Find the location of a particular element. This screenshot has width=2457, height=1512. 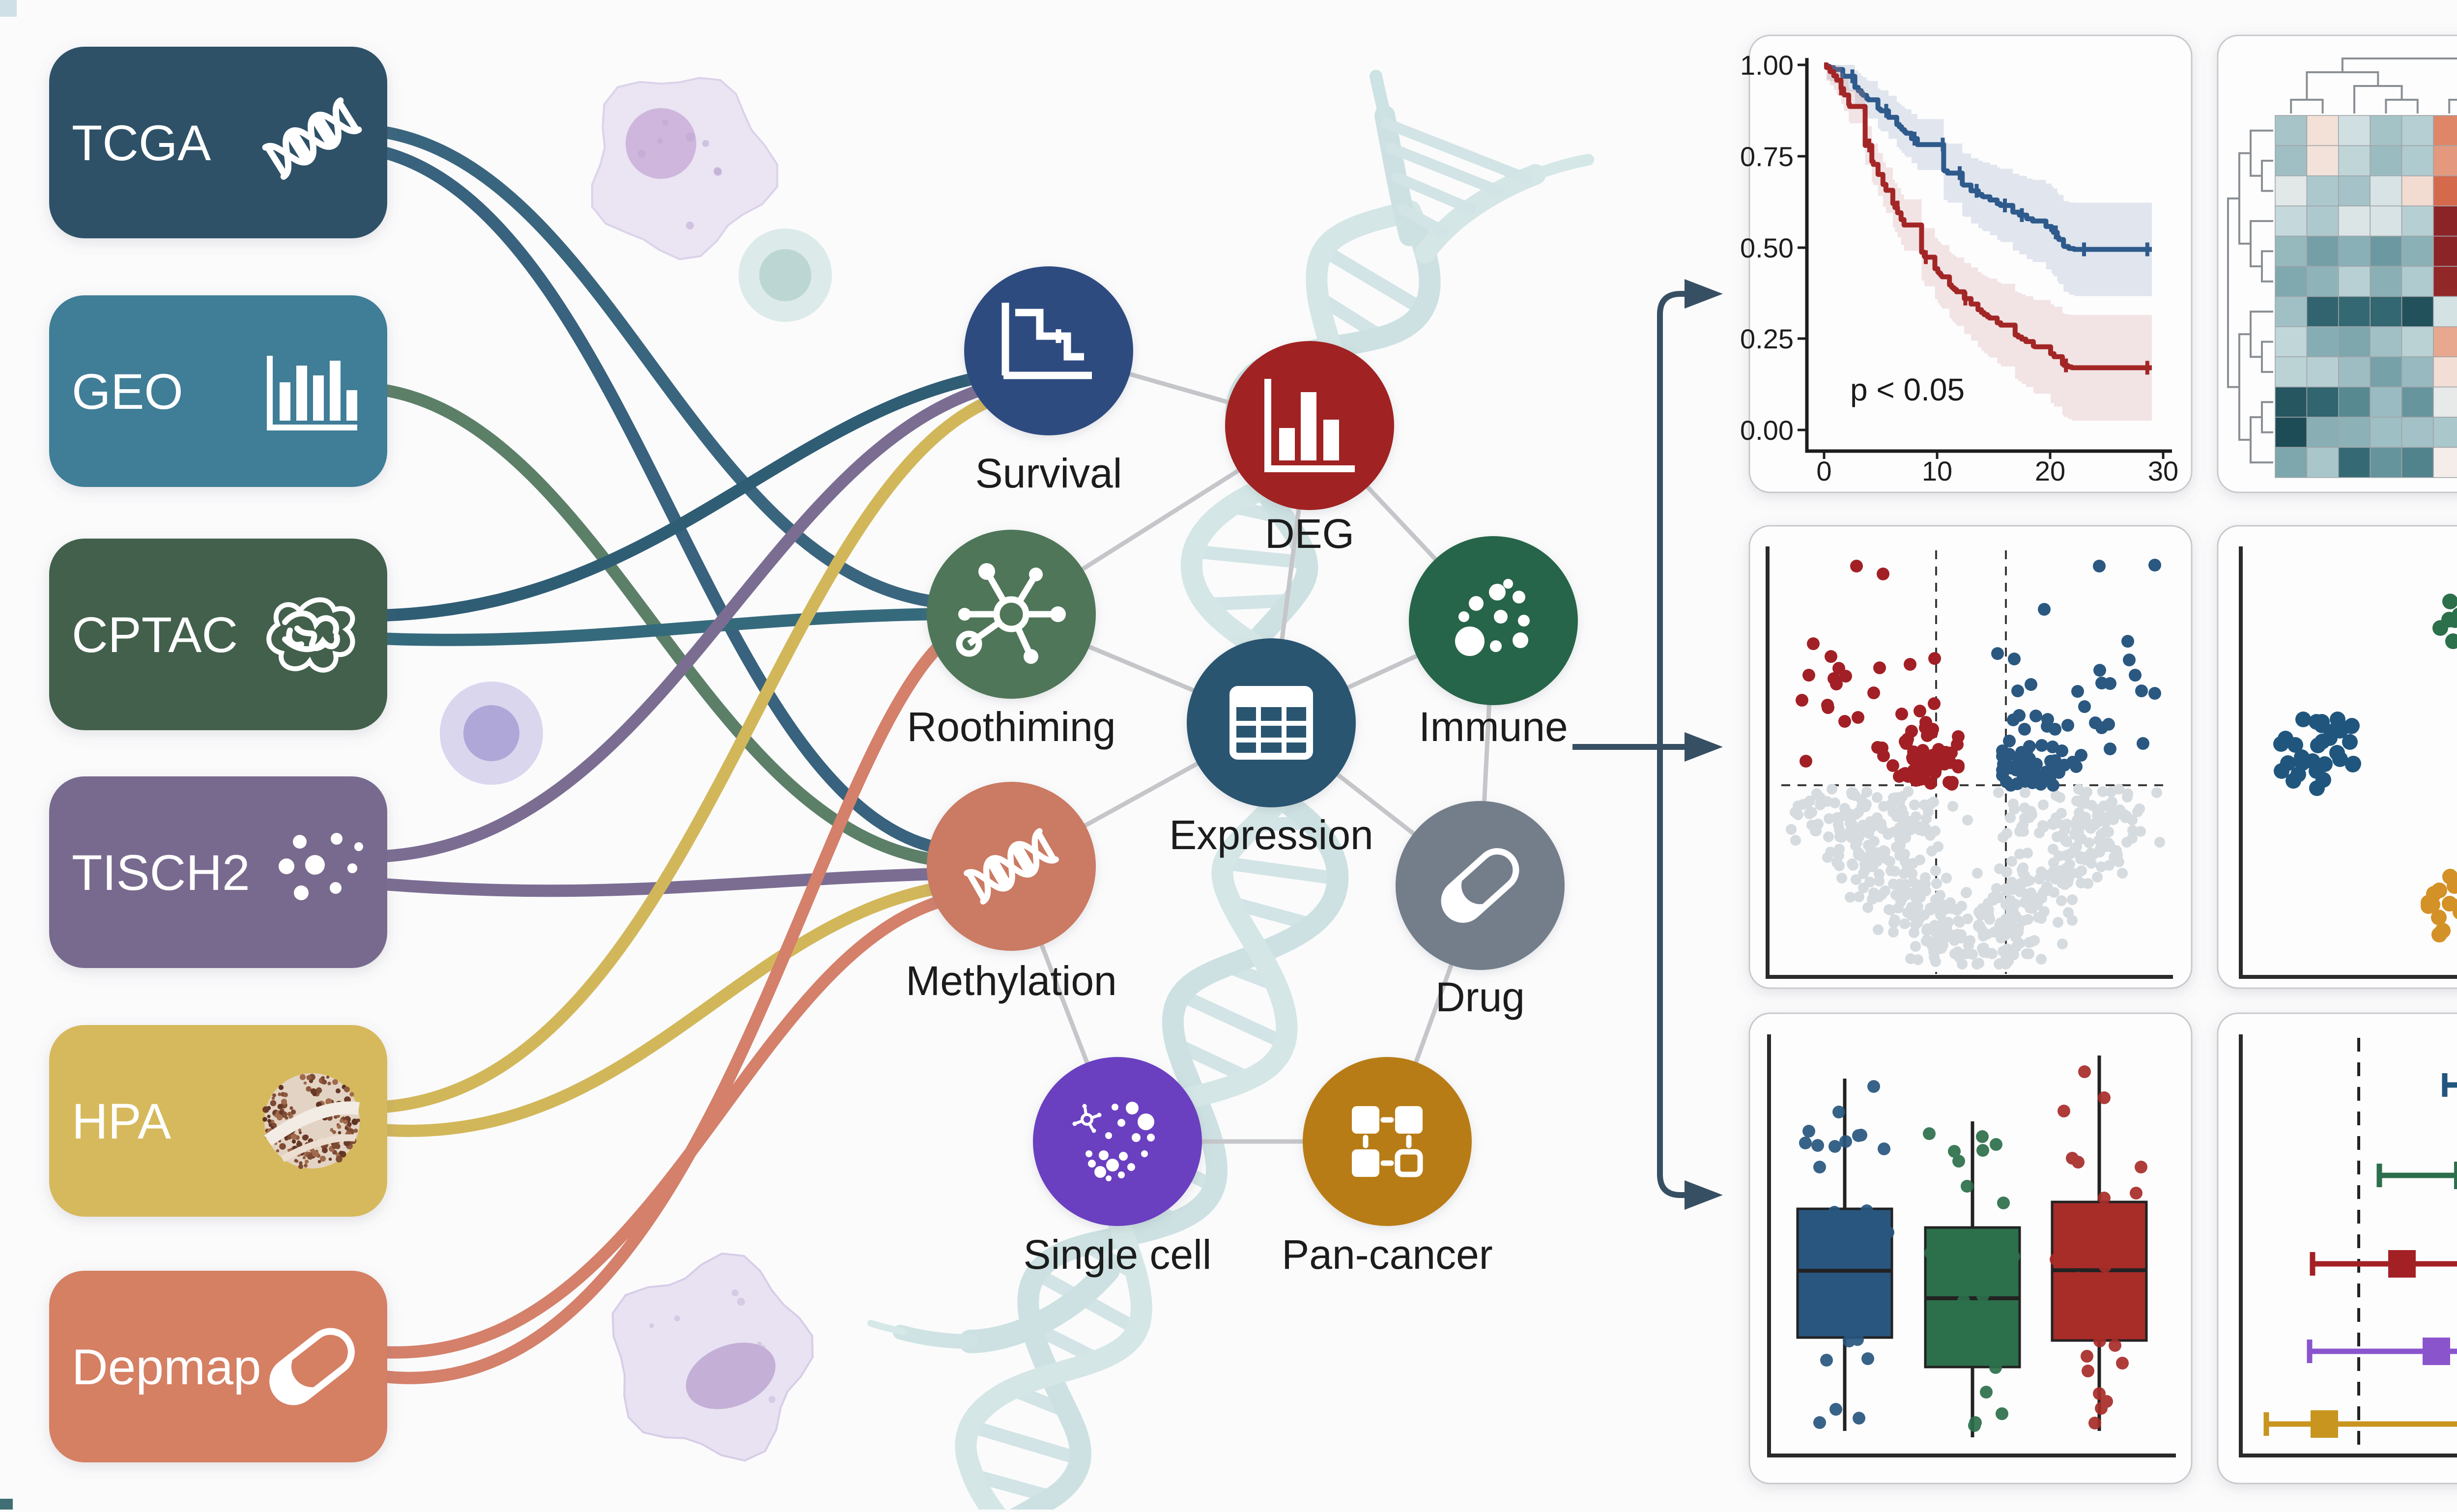

svg-text: 1.00 is located at coordinates (1767, 66).